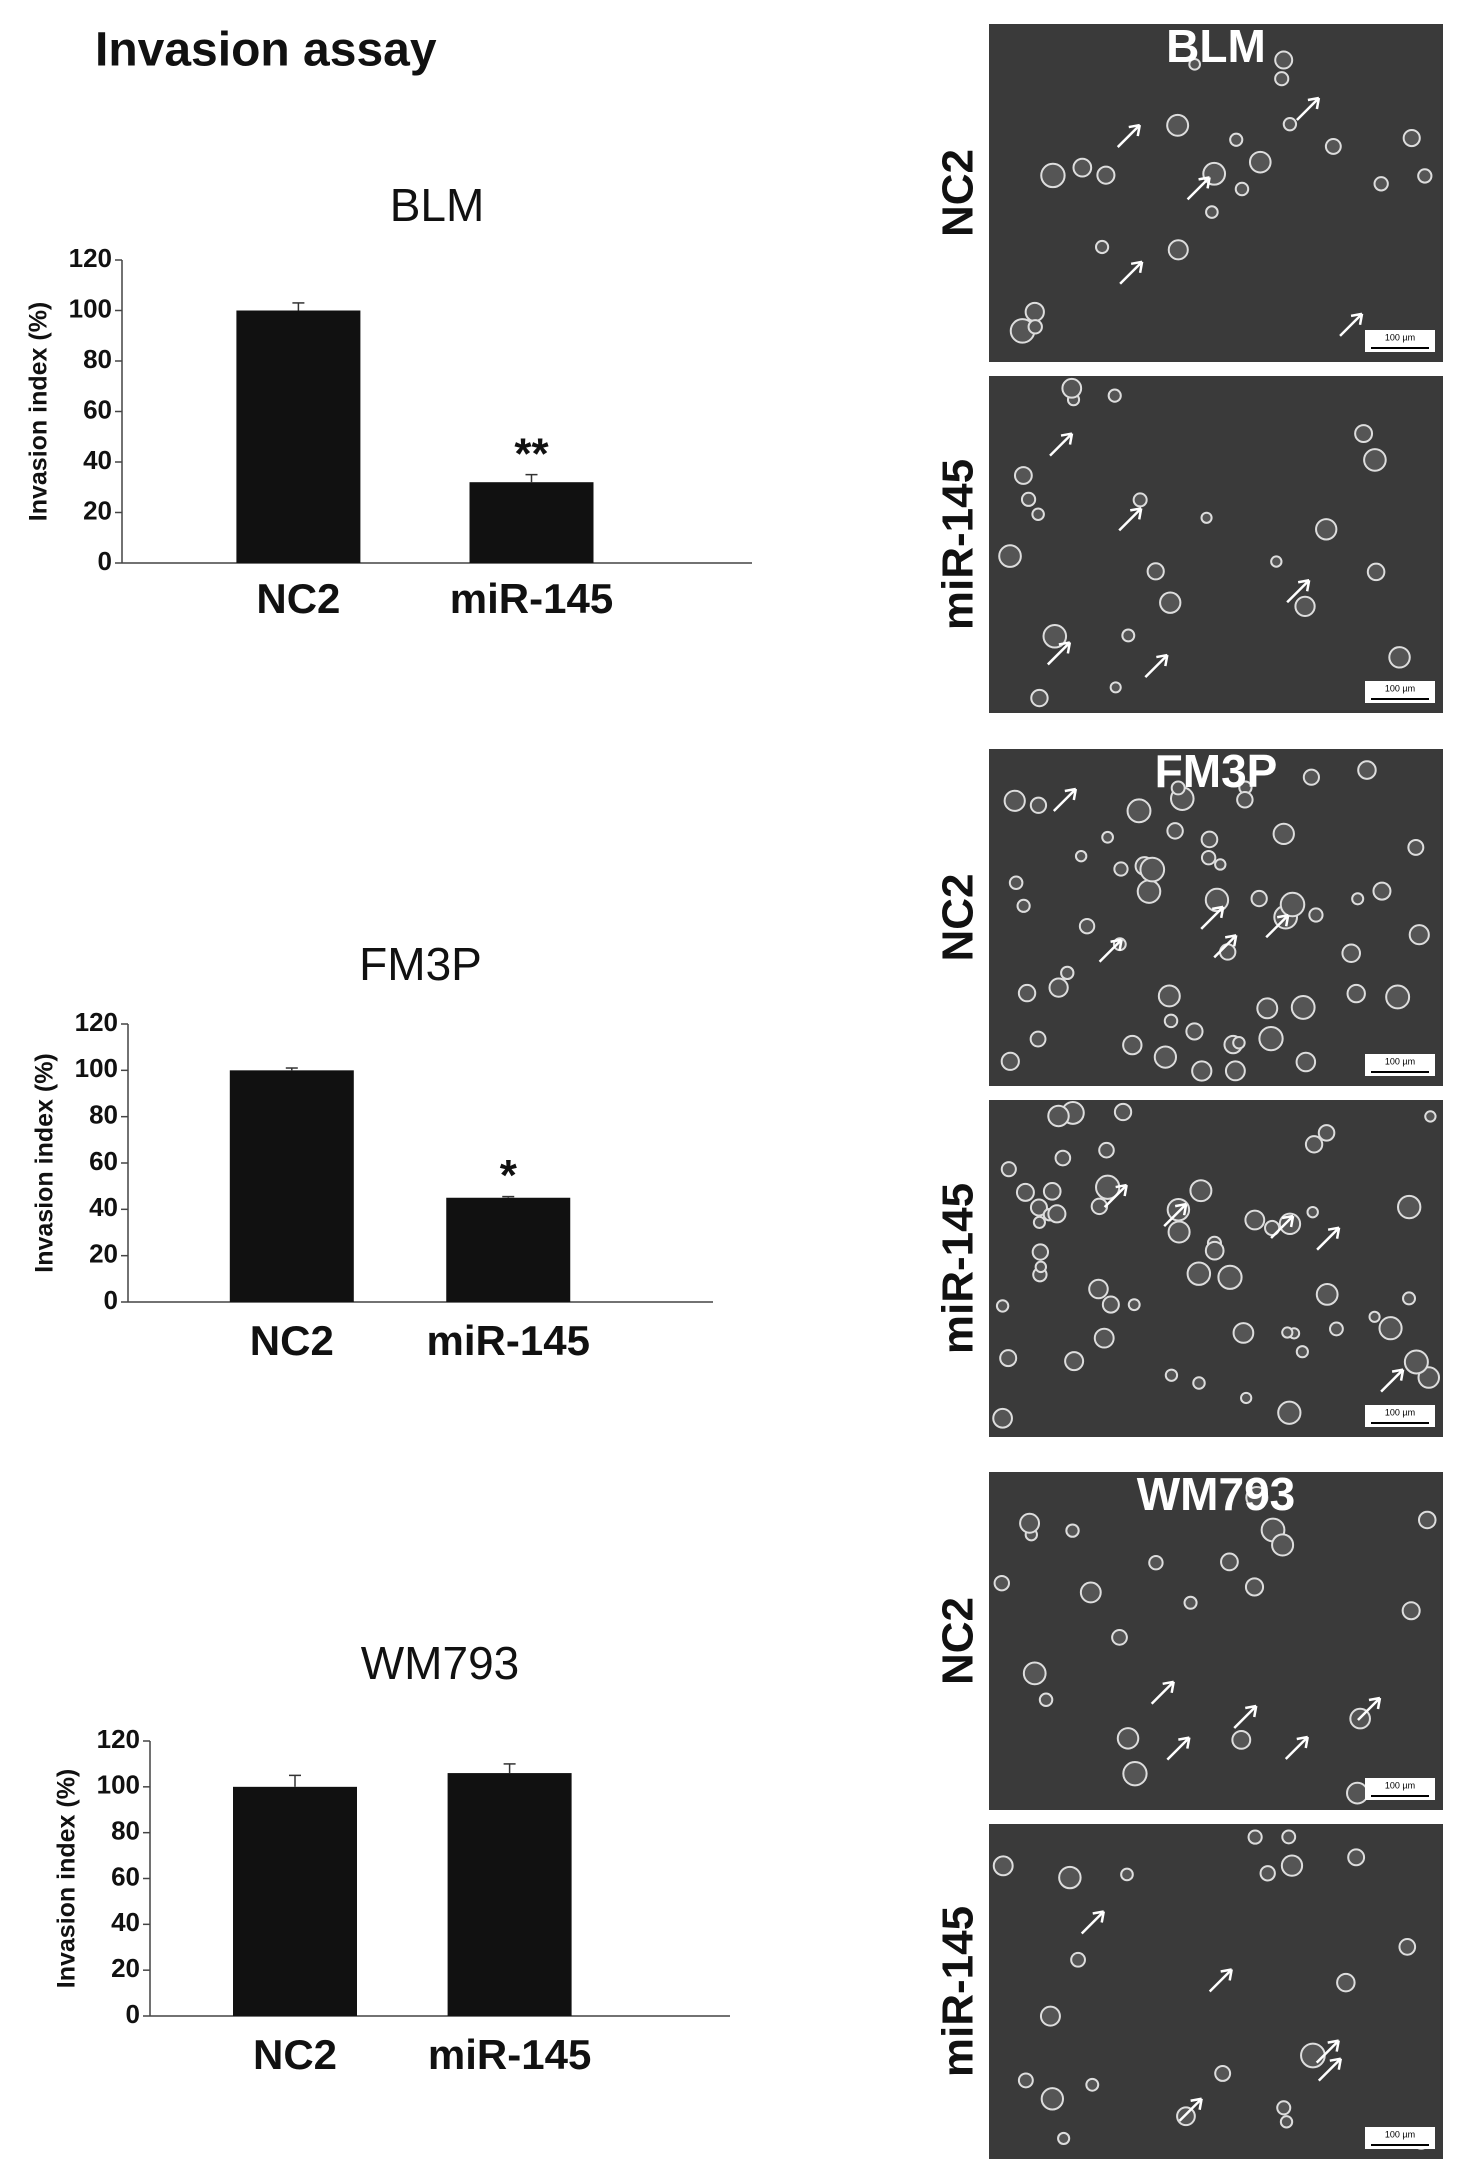 This screenshot has height=2177, width=1465. What do you see at coordinates (118, 1739) in the screenshot?
I see `y-tick-label: 120` at bounding box center [118, 1739].